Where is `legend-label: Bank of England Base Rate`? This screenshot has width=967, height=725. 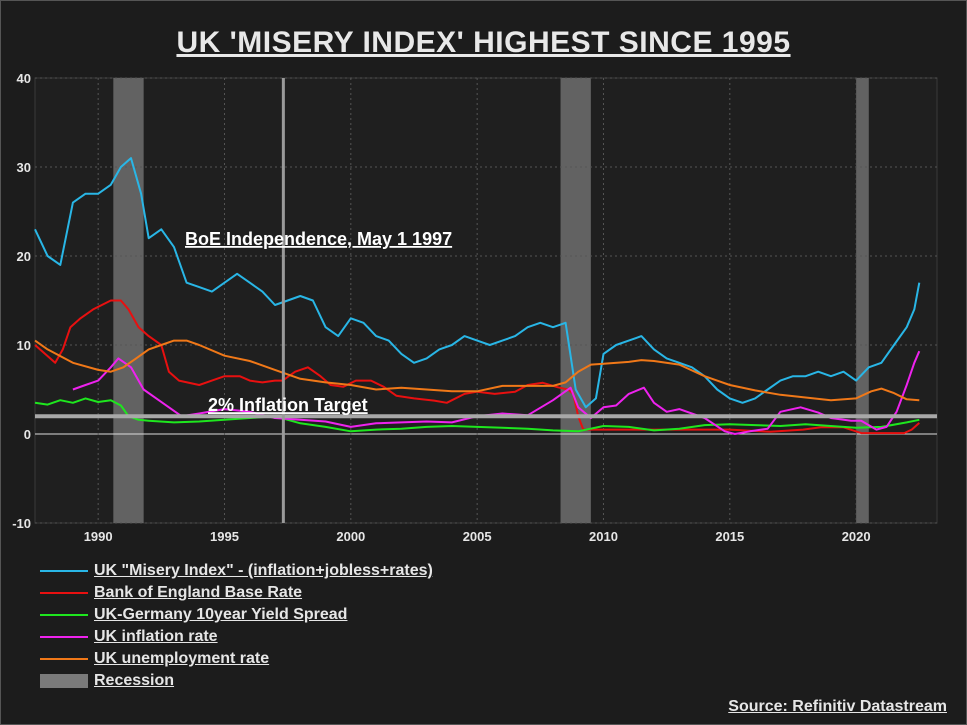 legend-label: Bank of England Base Rate is located at coordinates (198, 592).